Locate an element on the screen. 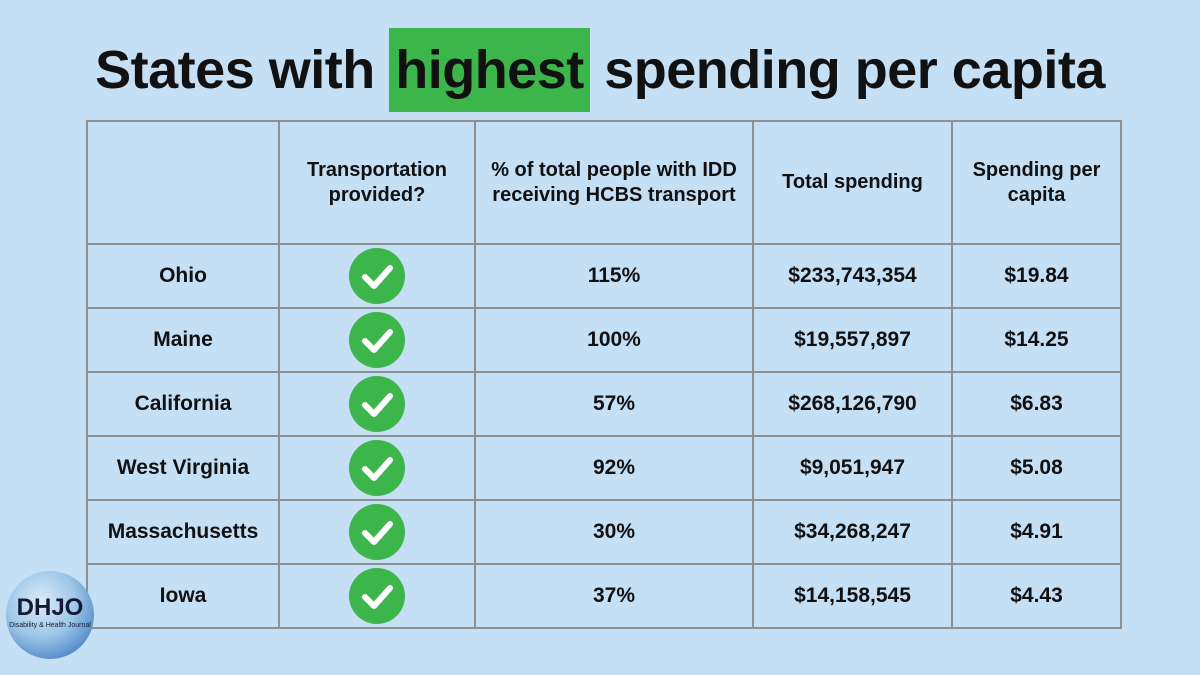  state-cell: West Virginia is located at coordinates (183, 468).